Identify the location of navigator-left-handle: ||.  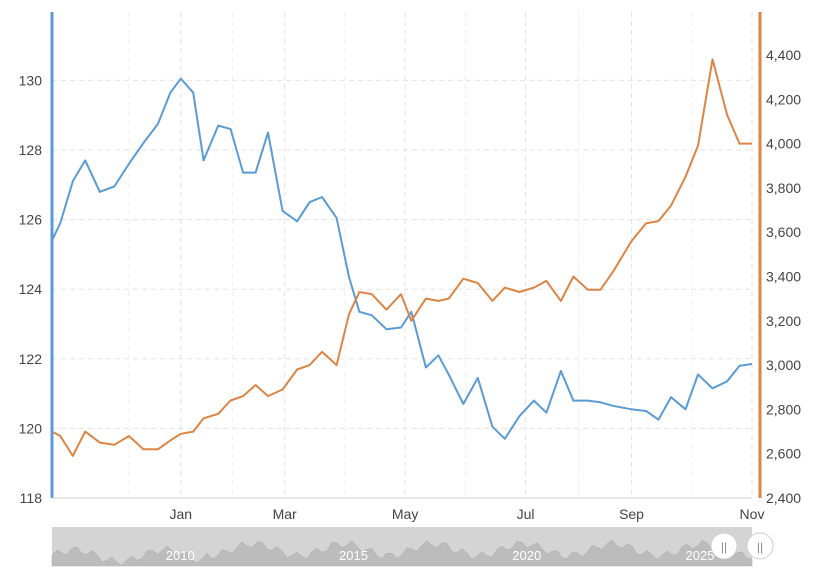
(724, 546).